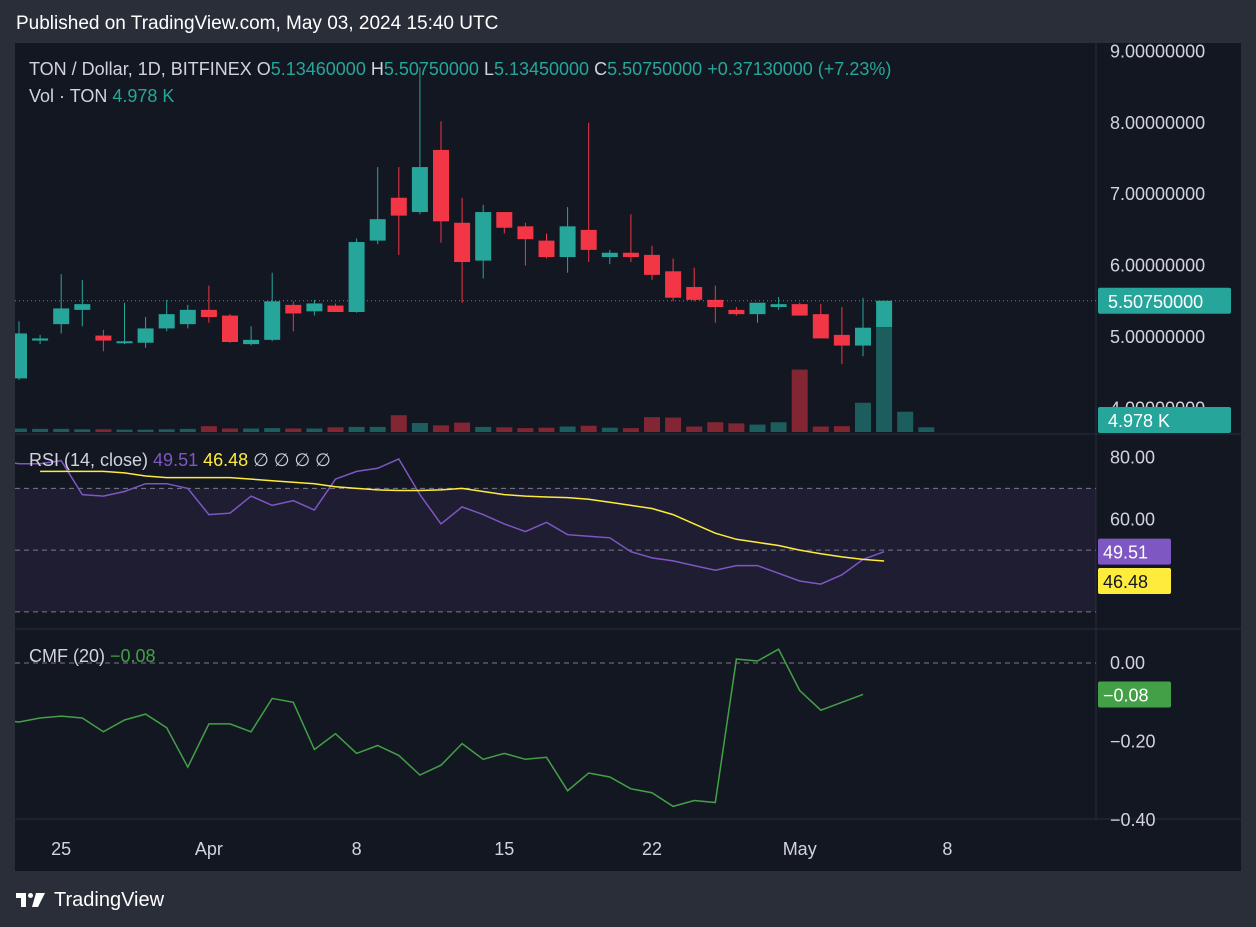 The image size is (1256, 927). I want to click on footer-brand-name: TradingView, so click(109, 899).